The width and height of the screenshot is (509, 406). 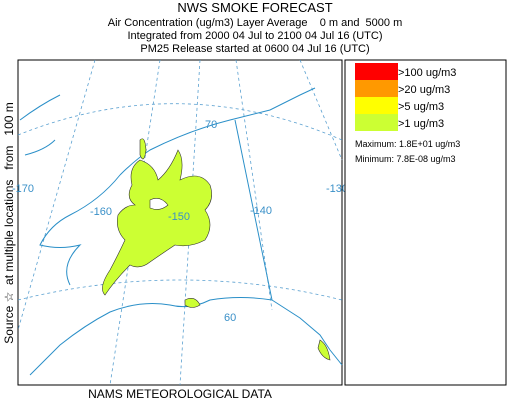 What do you see at coordinates (261, 211) in the screenshot?
I see `grid-label: -140` at bounding box center [261, 211].